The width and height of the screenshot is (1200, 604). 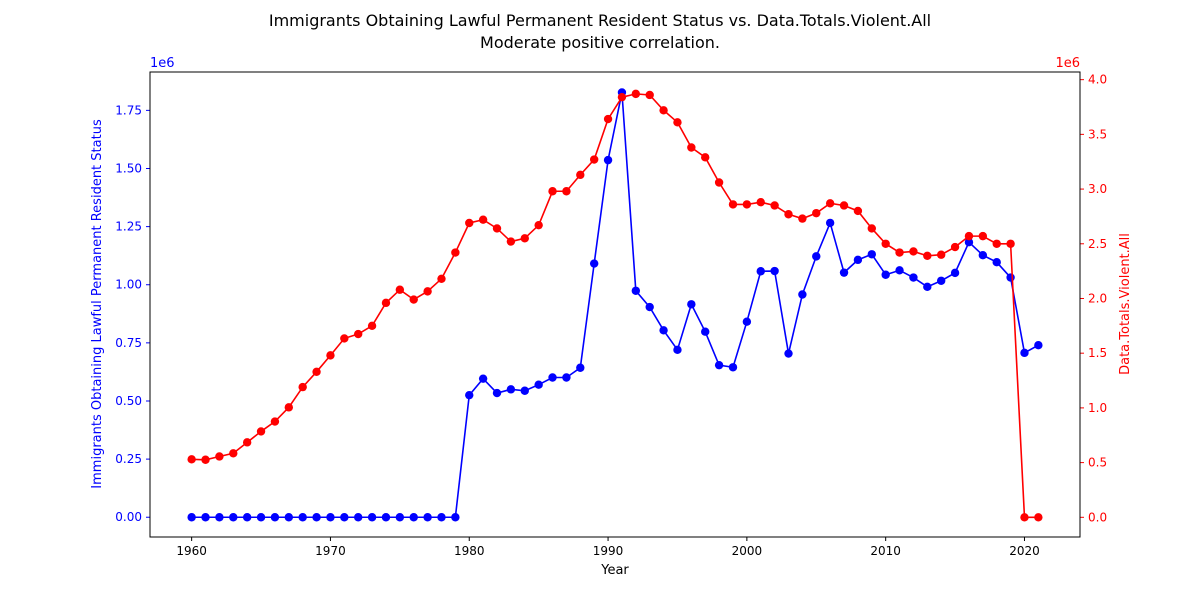 What do you see at coordinates (128, 285) in the screenshot?
I see `left-y-tick-label: 1.00` at bounding box center [128, 285].